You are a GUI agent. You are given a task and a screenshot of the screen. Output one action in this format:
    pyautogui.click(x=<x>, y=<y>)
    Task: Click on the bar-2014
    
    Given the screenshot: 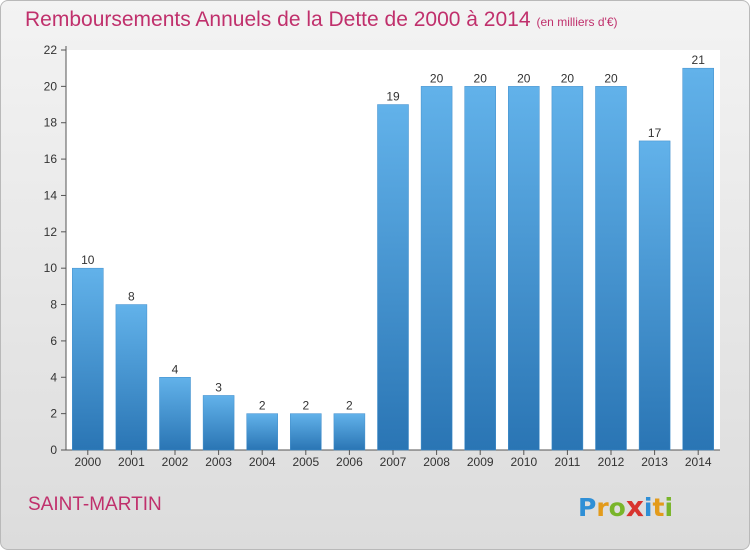 What is the action you would take?
    pyautogui.click(x=698, y=259)
    